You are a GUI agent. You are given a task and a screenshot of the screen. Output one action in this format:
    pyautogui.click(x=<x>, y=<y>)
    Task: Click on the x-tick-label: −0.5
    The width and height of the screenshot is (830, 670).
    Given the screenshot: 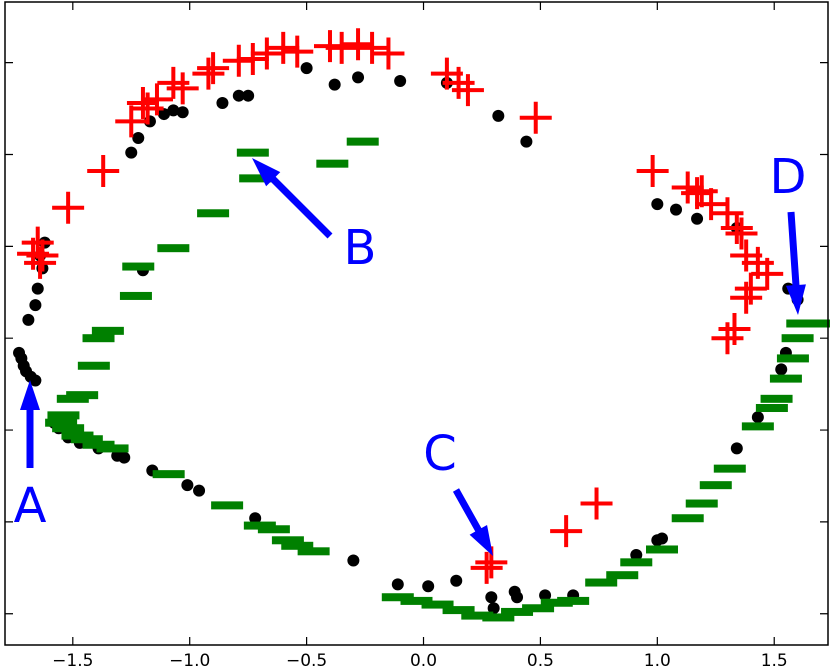 What is the action you would take?
    pyautogui.click(x=306, y=660)
    